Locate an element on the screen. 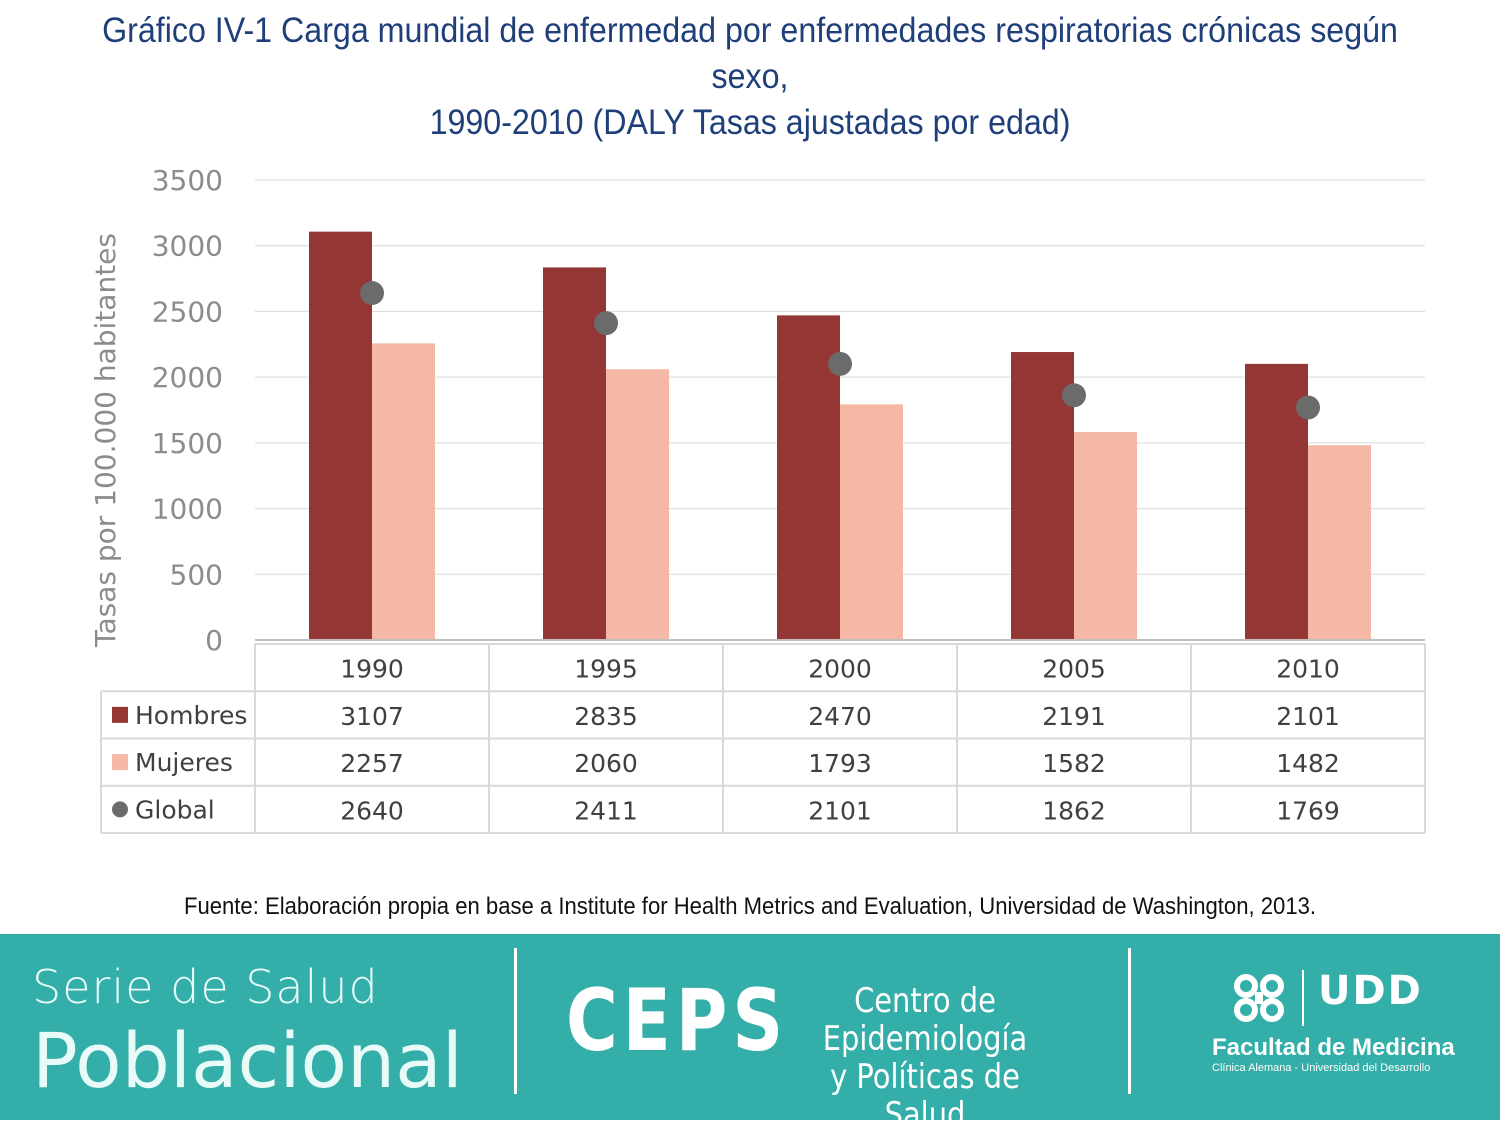 The image size is (1500, 1135). data-label-global: 2101 is located at coordinates (840, 810).